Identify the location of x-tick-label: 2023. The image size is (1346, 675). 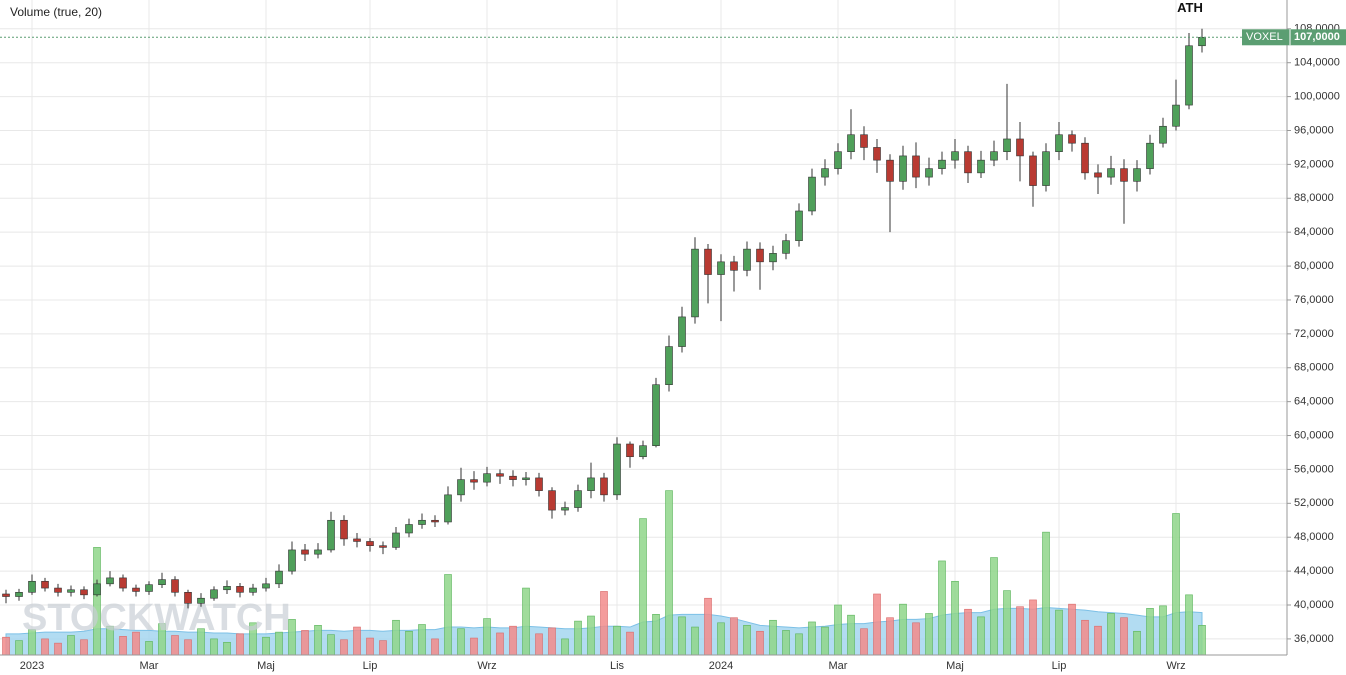
(32, 666).